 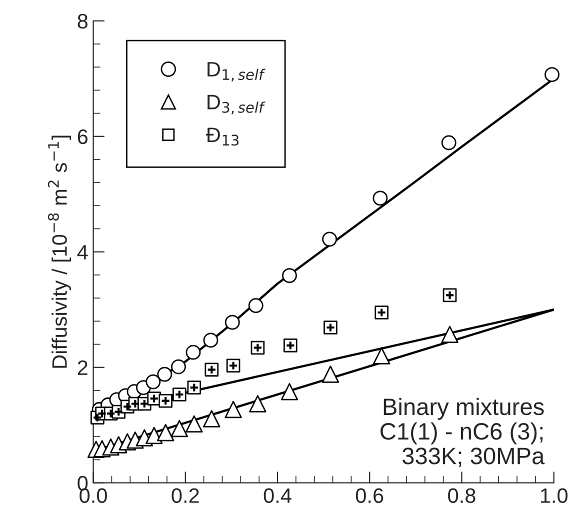 I want to click on x-tick-label: 1.0, so click(x=554, y=496).